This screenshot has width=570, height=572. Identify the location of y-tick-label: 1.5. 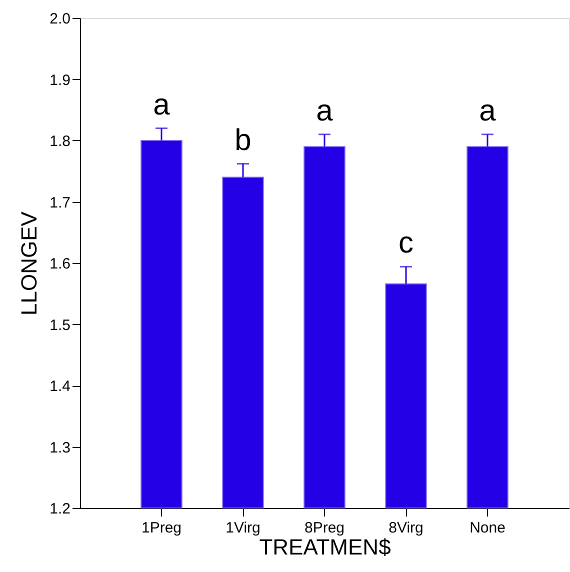
(60, 325).